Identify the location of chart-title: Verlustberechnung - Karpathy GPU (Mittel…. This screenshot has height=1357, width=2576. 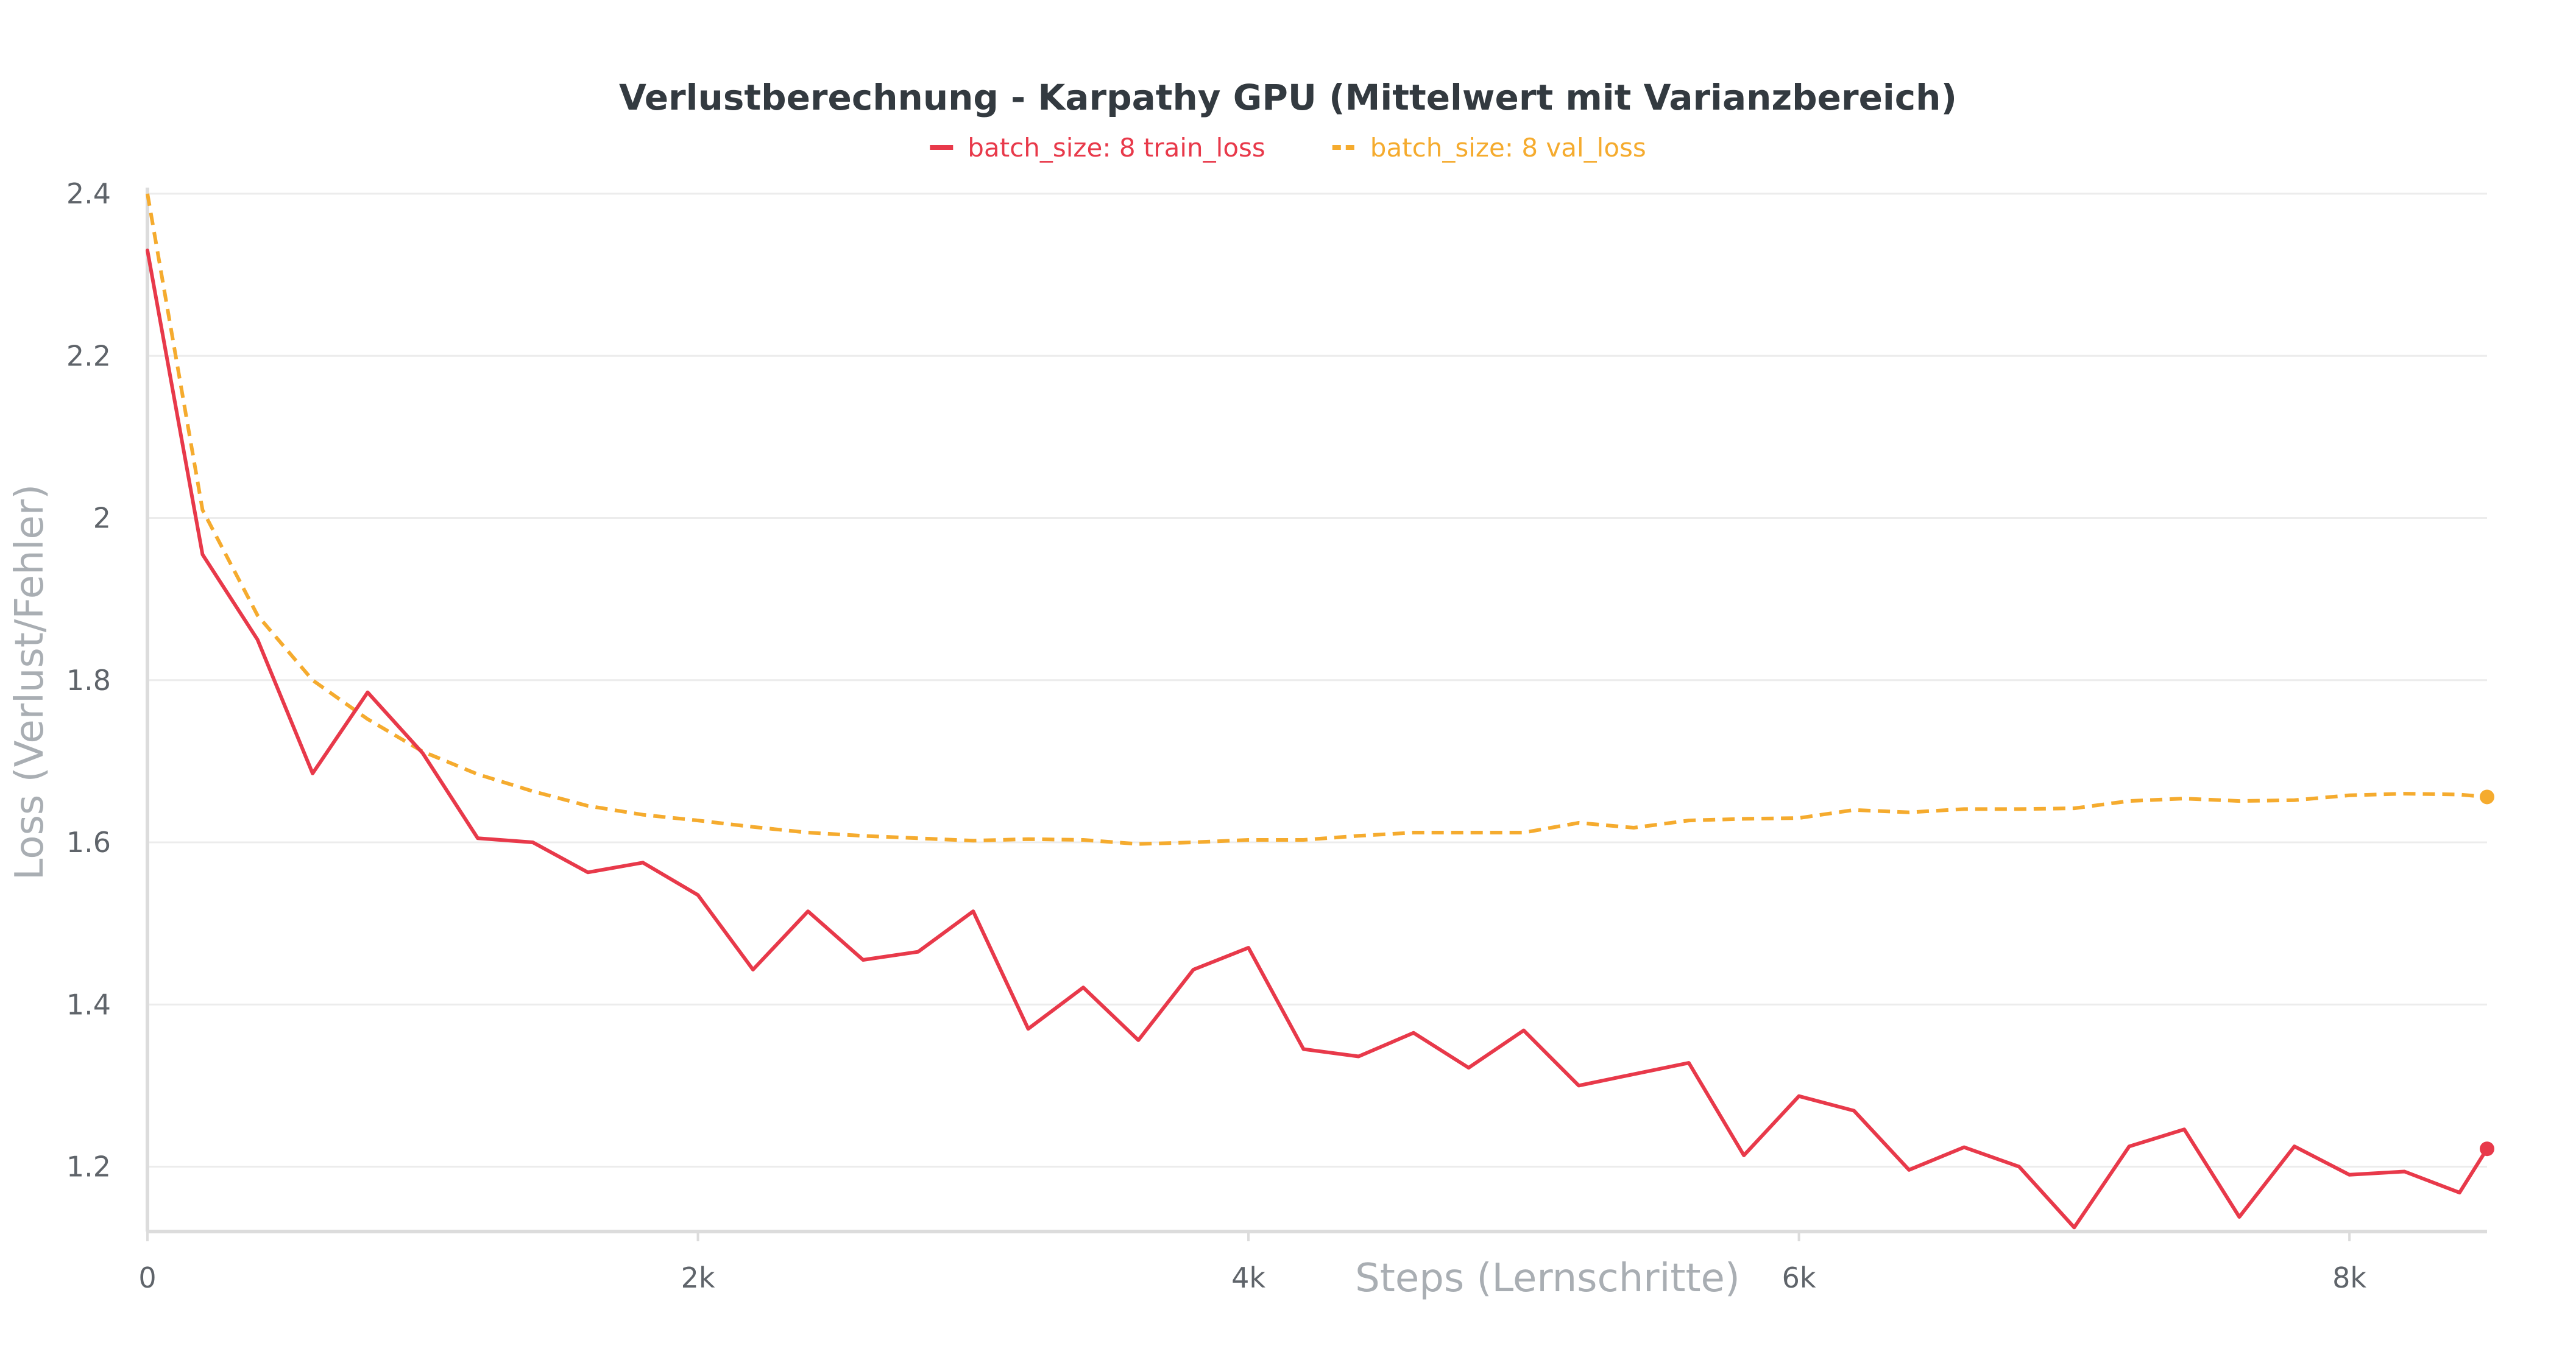
(1288, 97).